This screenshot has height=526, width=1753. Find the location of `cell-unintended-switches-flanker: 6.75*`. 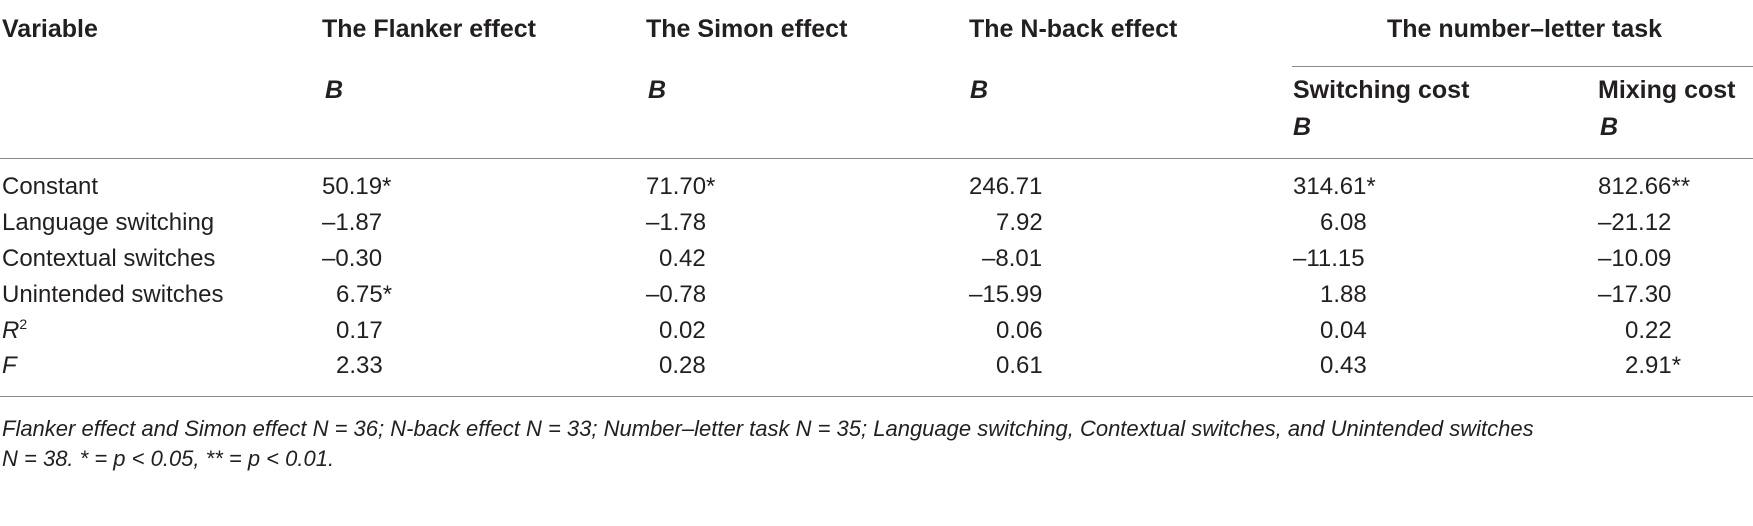

cell-unintended-switches-flanker: 6.75* is located at coordinates (364, 294).